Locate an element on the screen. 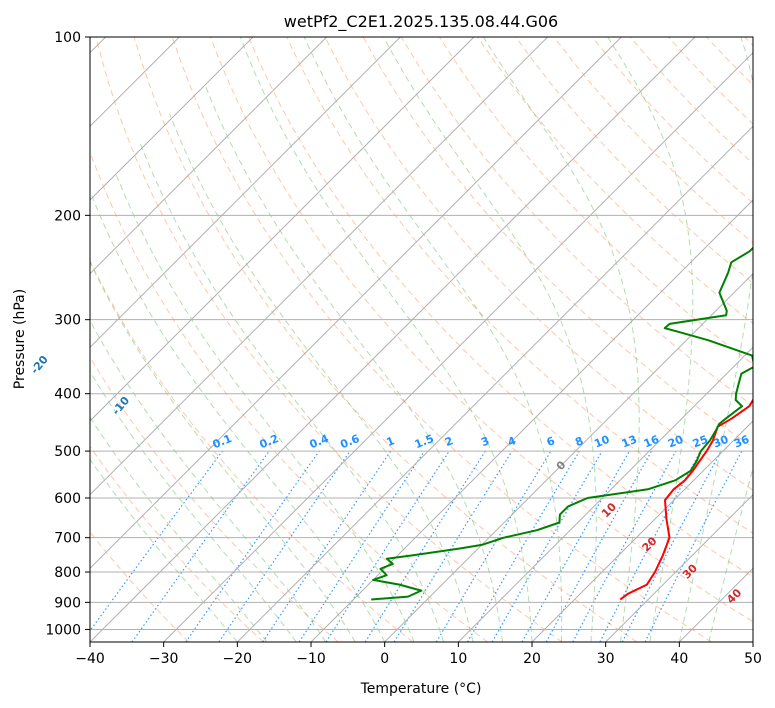  y-tick-label: 100 is located at coordinates (67, 38).